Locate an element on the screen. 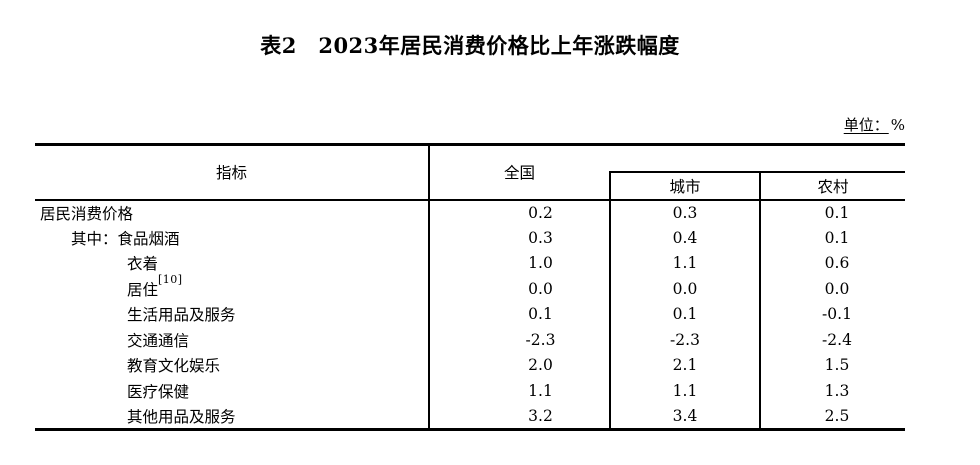 This screenshot has height=465, width=980. indicator-text: 居住 is located at coordinates (143, 289).